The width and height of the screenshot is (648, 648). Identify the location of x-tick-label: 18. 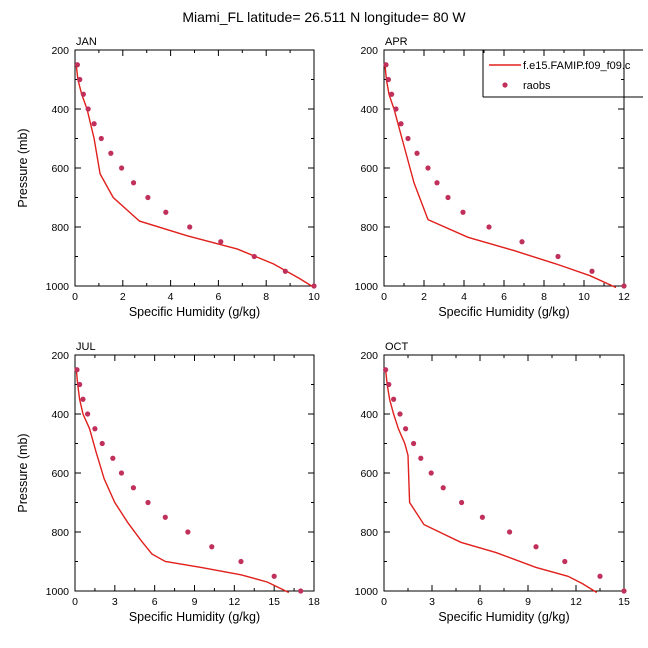
(314, 602).